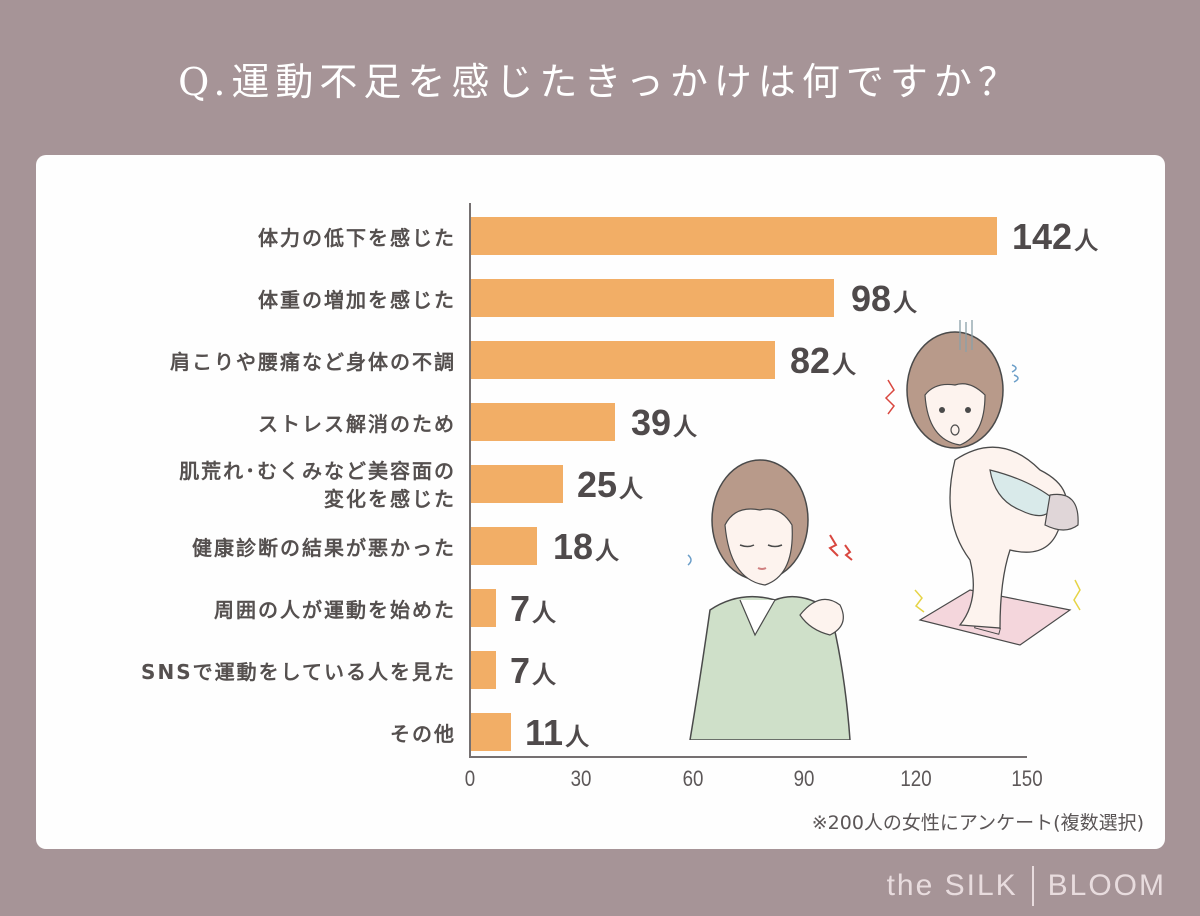 Image resolution: width=1200 pixels, height=916 pixels. I want to click on x-tick-label: 0, so click(470, 778).